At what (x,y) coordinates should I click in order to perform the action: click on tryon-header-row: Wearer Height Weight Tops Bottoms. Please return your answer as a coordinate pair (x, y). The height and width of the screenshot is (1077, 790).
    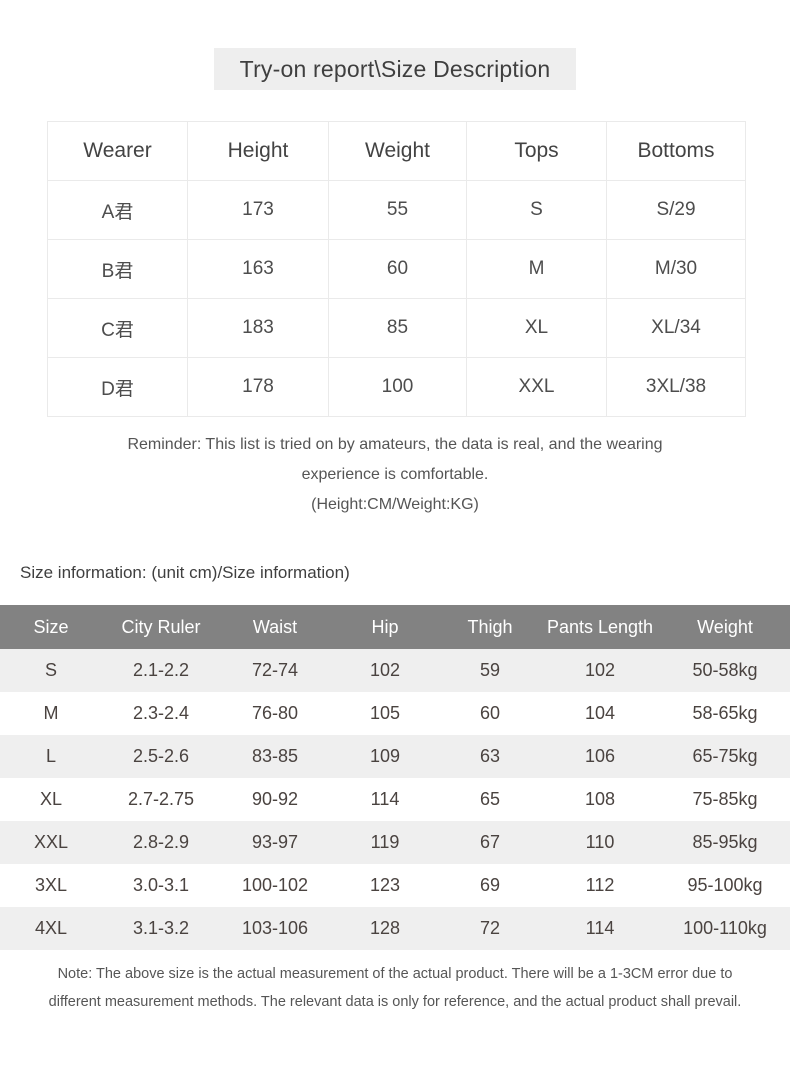
    Looking at the image, I should click on (396, 151).